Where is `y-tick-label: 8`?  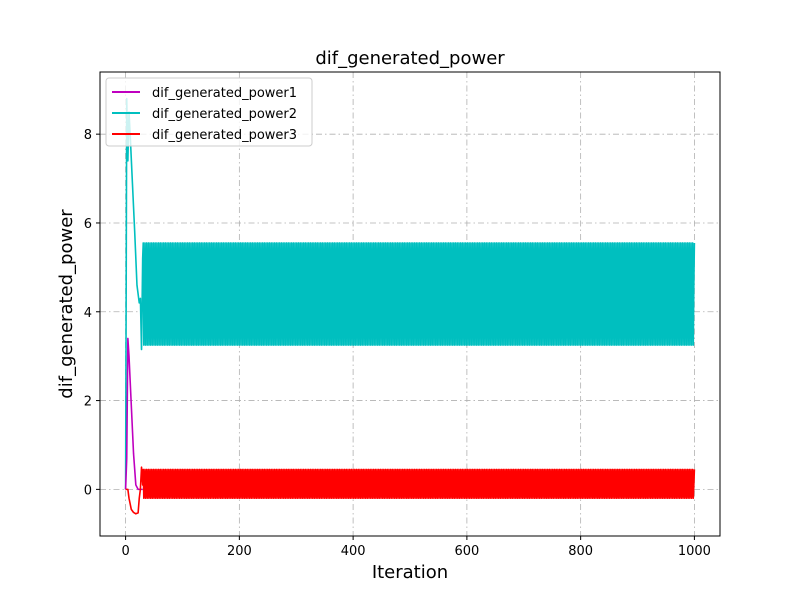
y-tick-label: 8 is located at coordinates (88, 135).